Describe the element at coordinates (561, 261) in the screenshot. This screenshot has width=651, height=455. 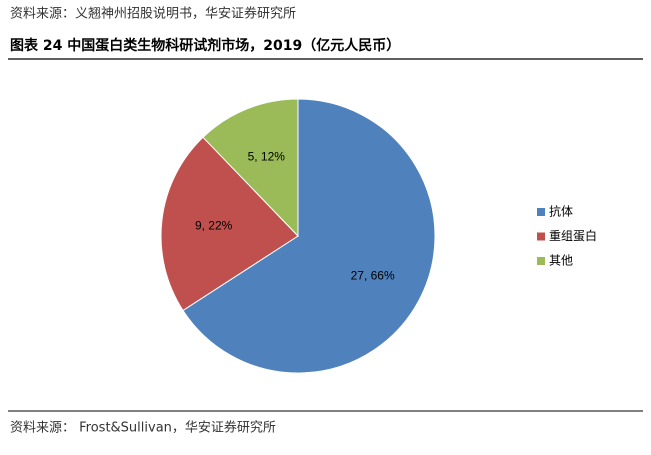
I see `legend-label: 其他` at that location.